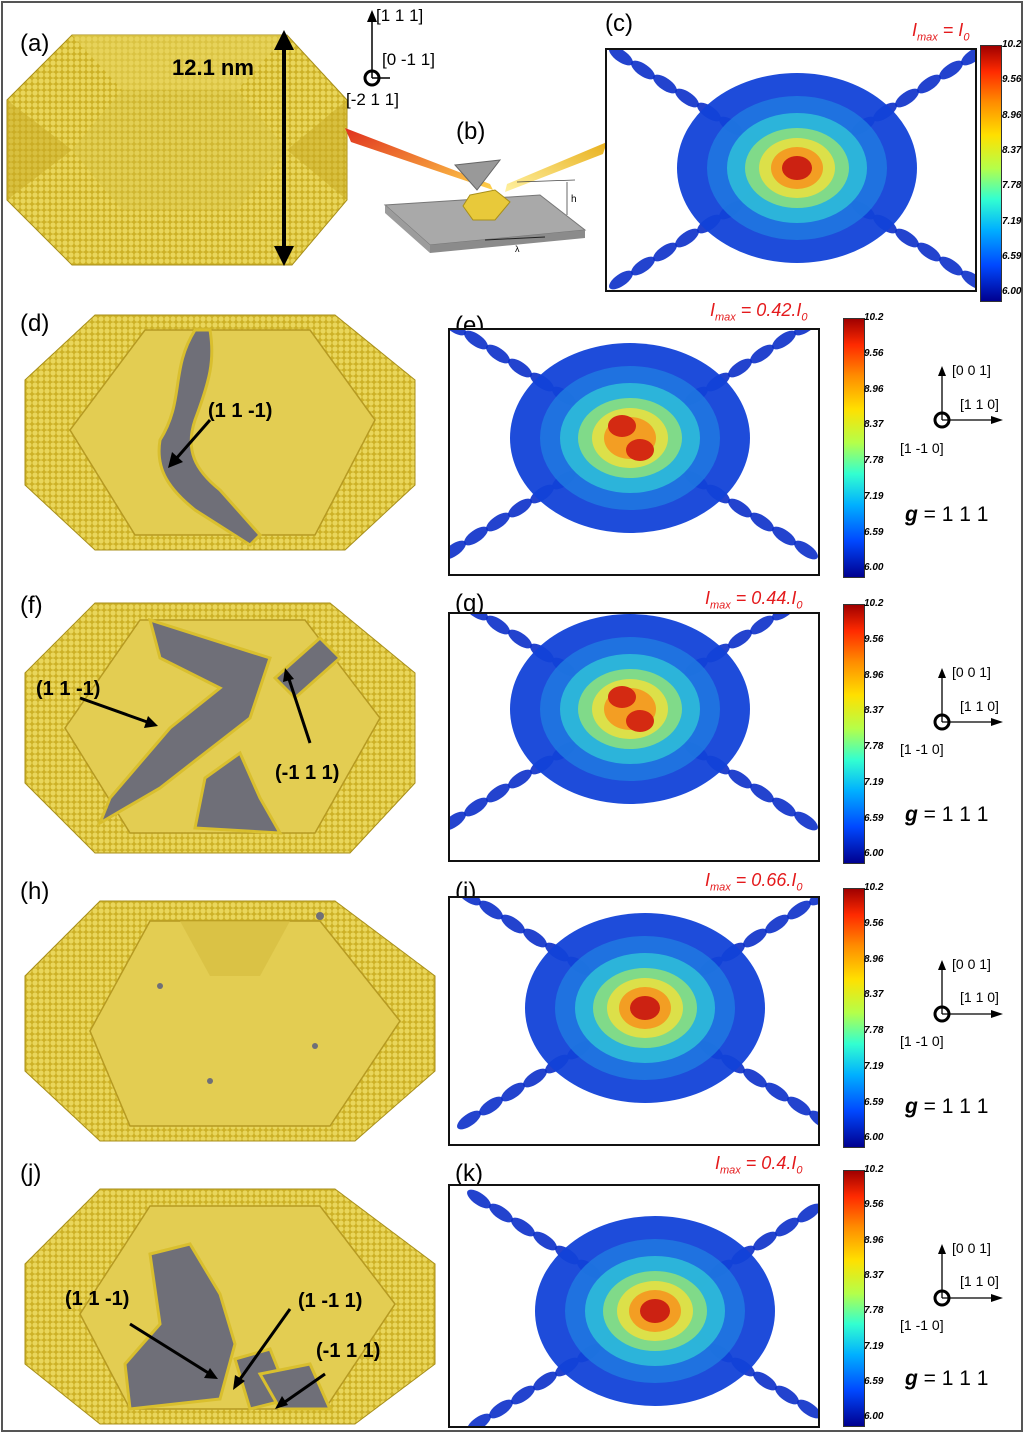 The width and height of the screenshot is (1026, 1435). What do you see at coordinates (941, 32) in the screenshot?
I see `imax-c: Imax = I0` at bounding box center [941, 32].